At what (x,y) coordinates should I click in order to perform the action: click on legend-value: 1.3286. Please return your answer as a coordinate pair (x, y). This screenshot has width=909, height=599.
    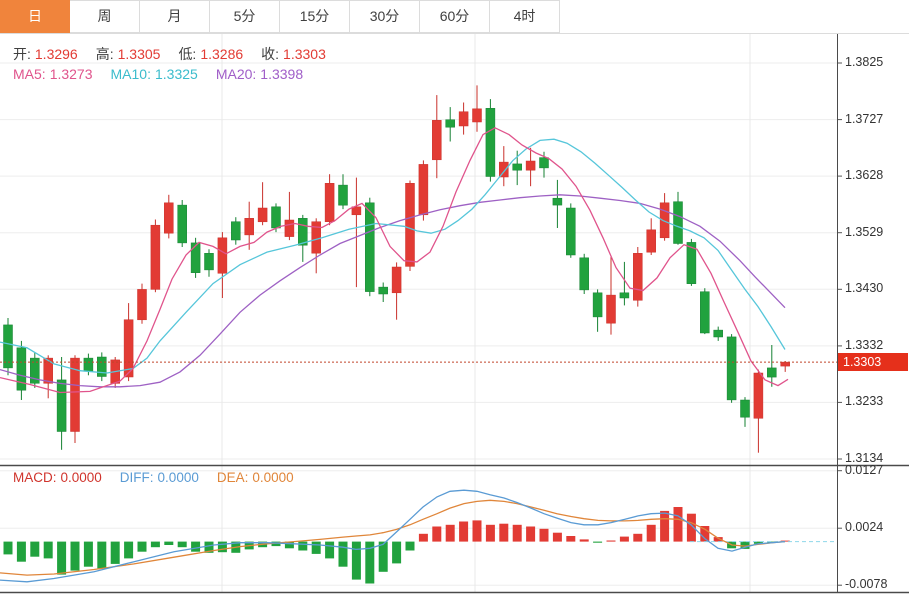
    Looking at the image, I should click on (222, 54).